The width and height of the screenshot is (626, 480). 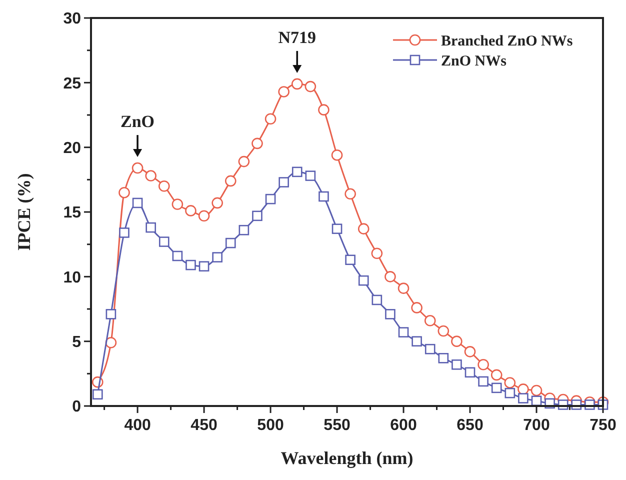 What do you see at coordinates (72, 19) in the screenshot?
I see `y-tick-label: 30` at bounding box center [72, 19].